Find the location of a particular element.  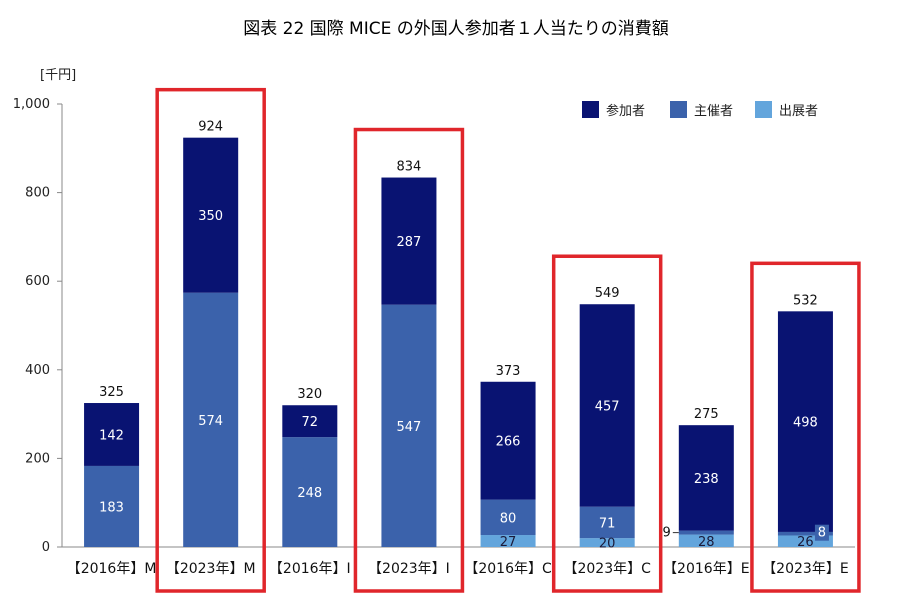

category-label: 【2023年】E is located at coordinates (805, 569).